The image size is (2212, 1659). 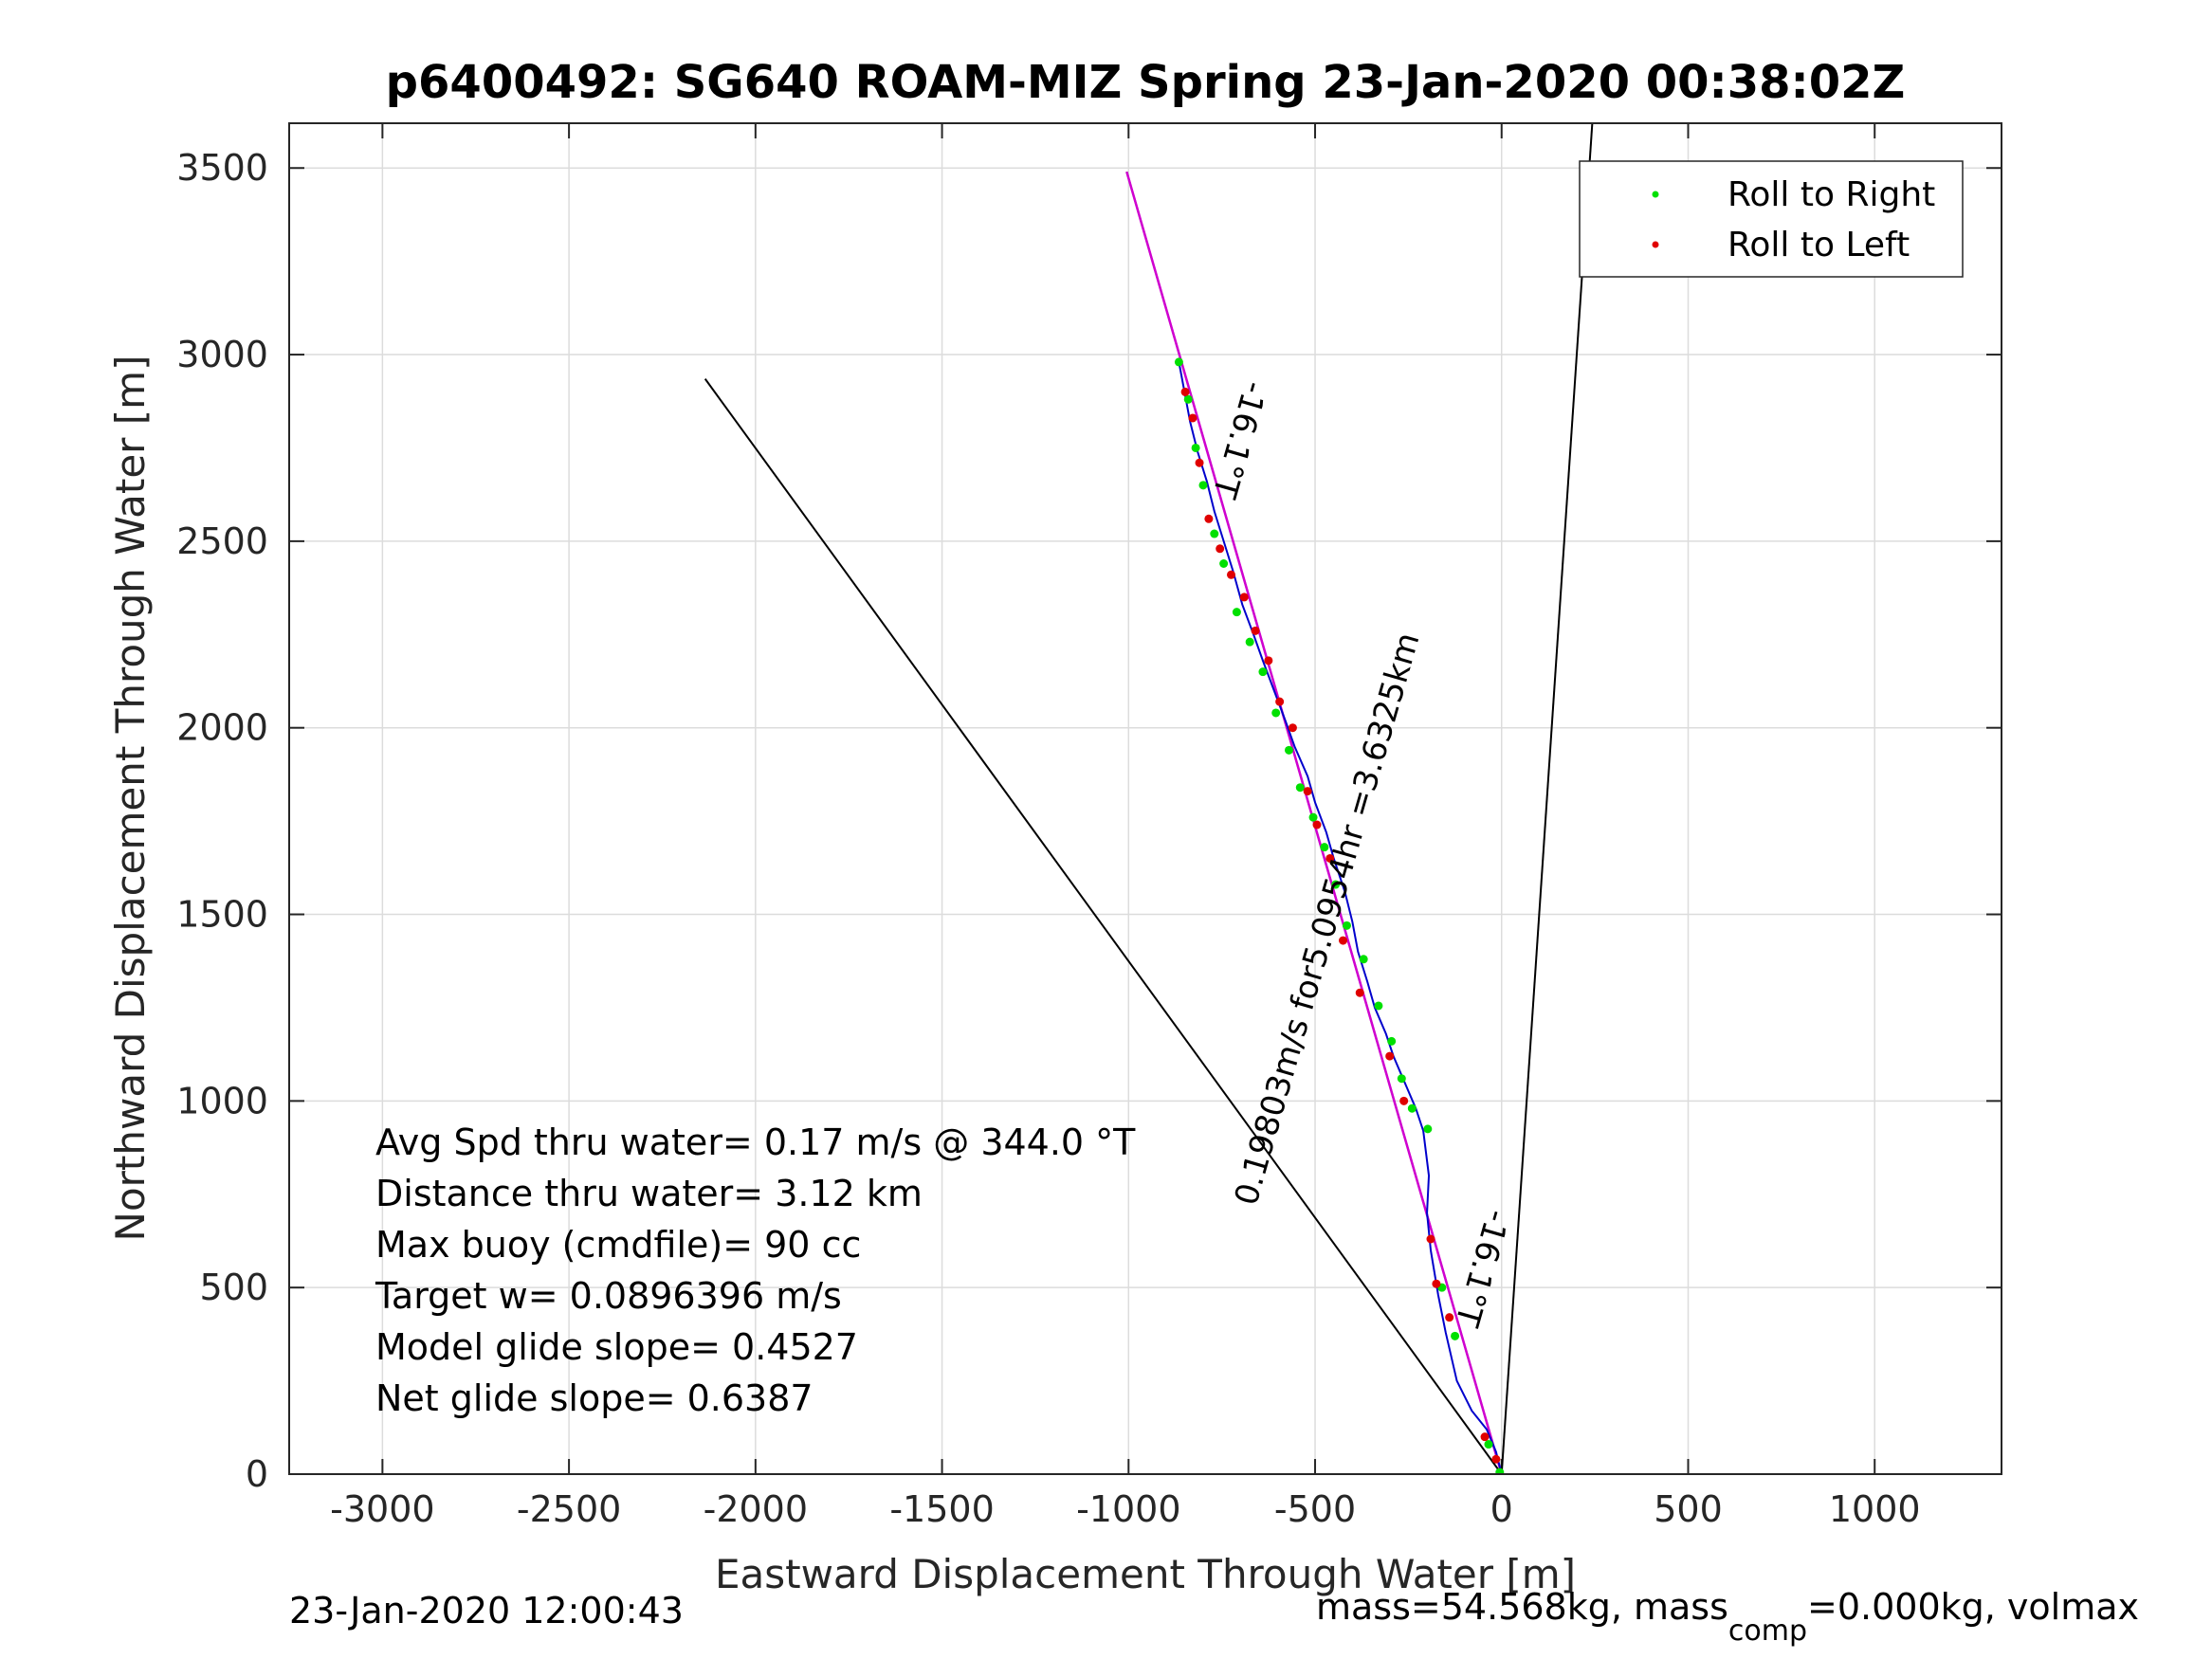 I want to click on x-axis-label: Eastward Displacement Through Water [m], so click(x=1145, y=1574).